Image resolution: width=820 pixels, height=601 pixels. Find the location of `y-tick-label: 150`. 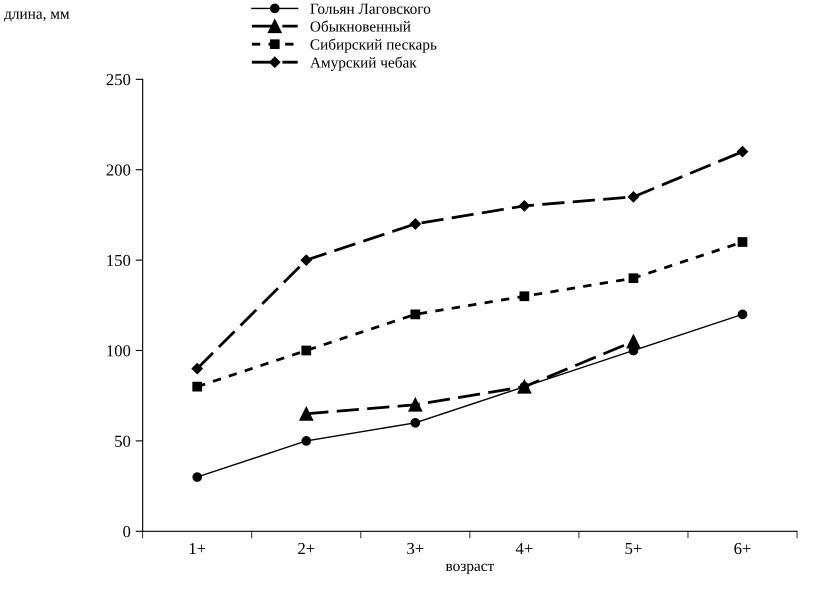

y-tick-label: 150 is located at coordinates (118, 260).